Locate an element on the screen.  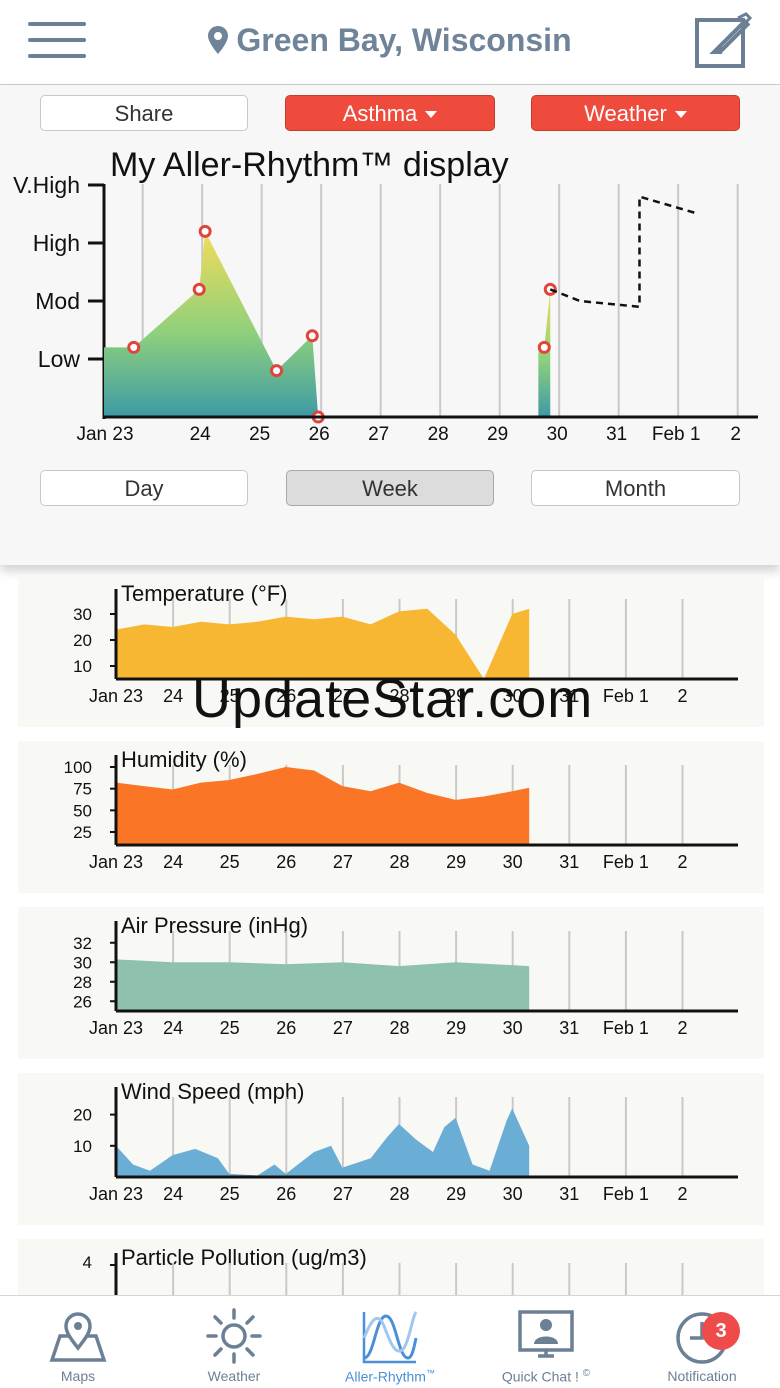
y-tick-label: 100 is located at coordinates (78, 767).